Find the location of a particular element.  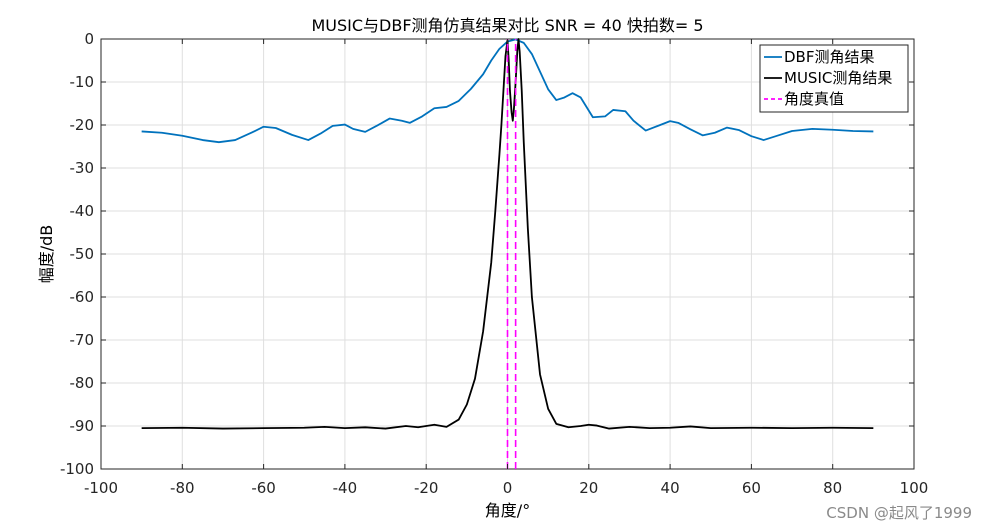

legend-box is located at coordinates (834, 78).